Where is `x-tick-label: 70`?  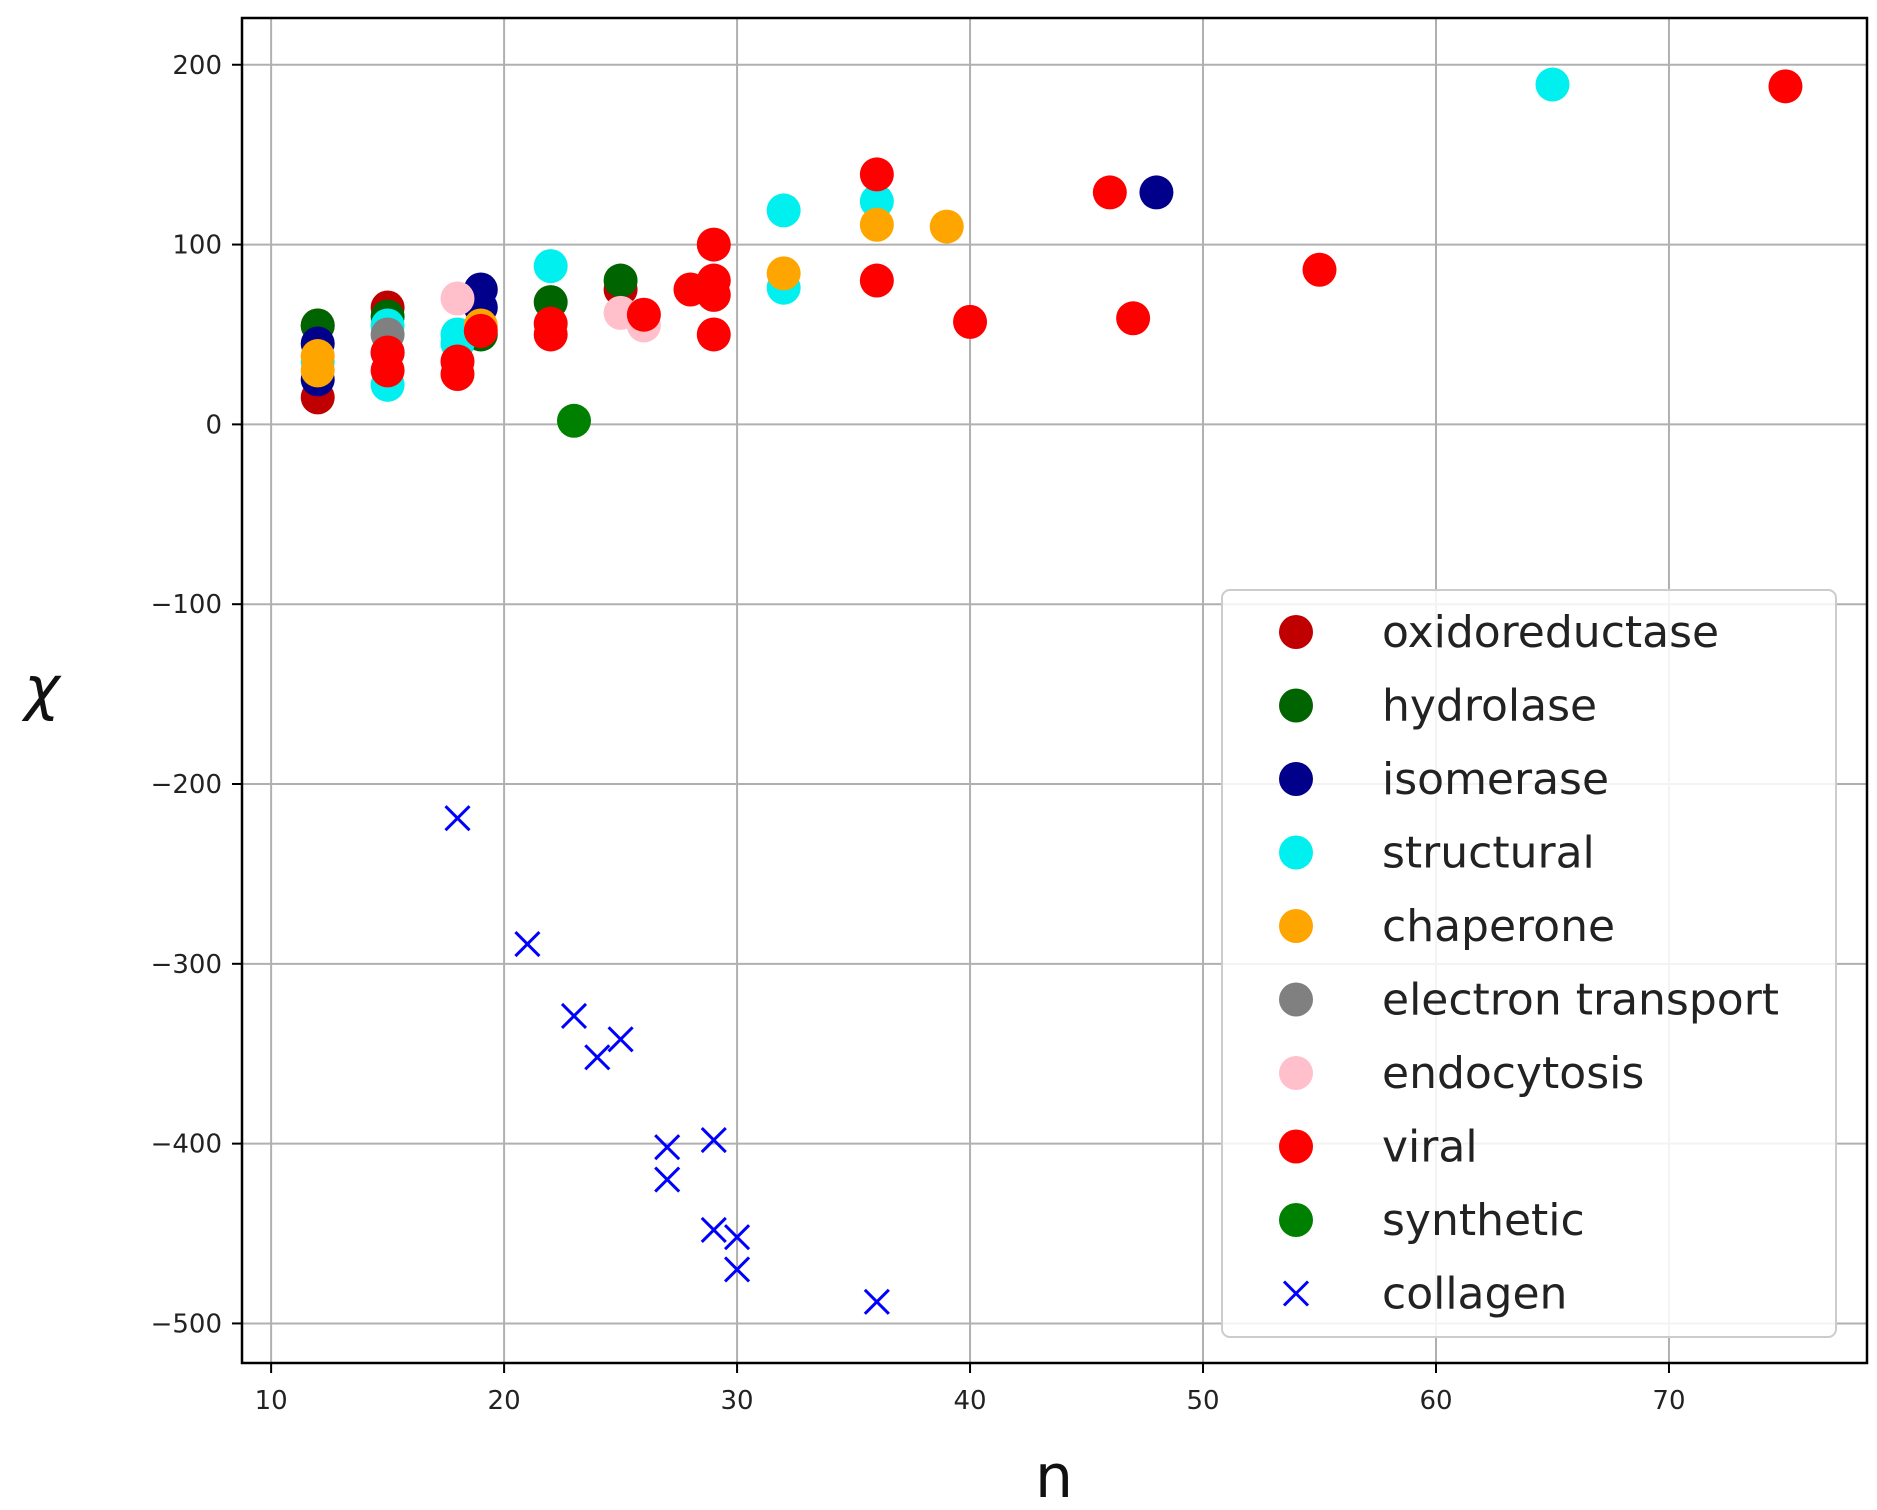
x-tick-label: 70 is located at coordinates (1668, 1401).